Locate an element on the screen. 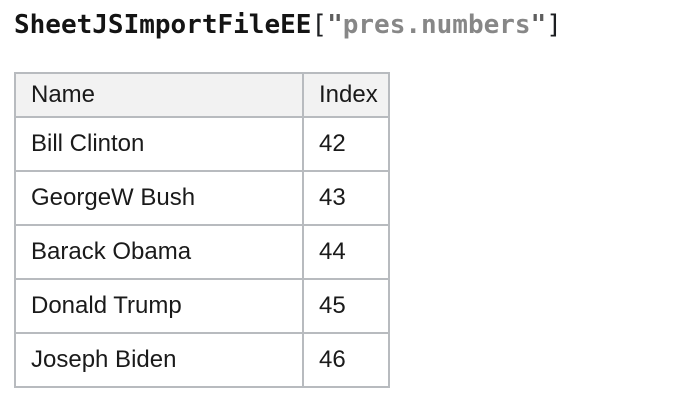  index-cell: 46 is located at coordinates (346, 360).